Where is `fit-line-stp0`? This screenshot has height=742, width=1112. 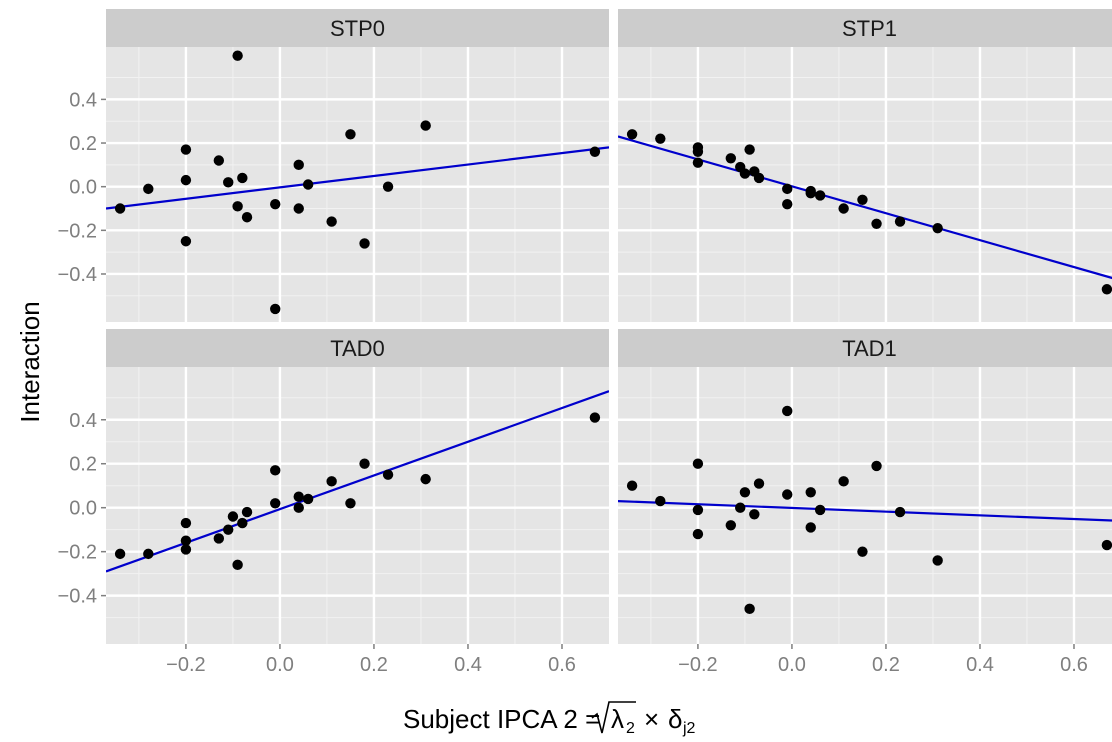 fit-line-stp0 is located at coordinates (357, 178).